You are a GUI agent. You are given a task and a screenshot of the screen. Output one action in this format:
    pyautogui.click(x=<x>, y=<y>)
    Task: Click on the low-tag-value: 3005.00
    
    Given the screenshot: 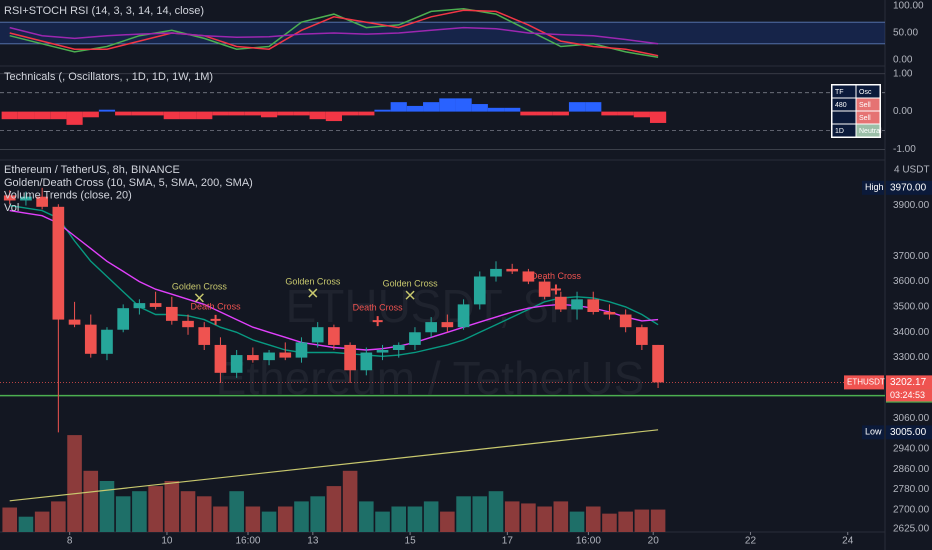 What is the action you would take?
    pyautogui.click(x=908, y=432)
    